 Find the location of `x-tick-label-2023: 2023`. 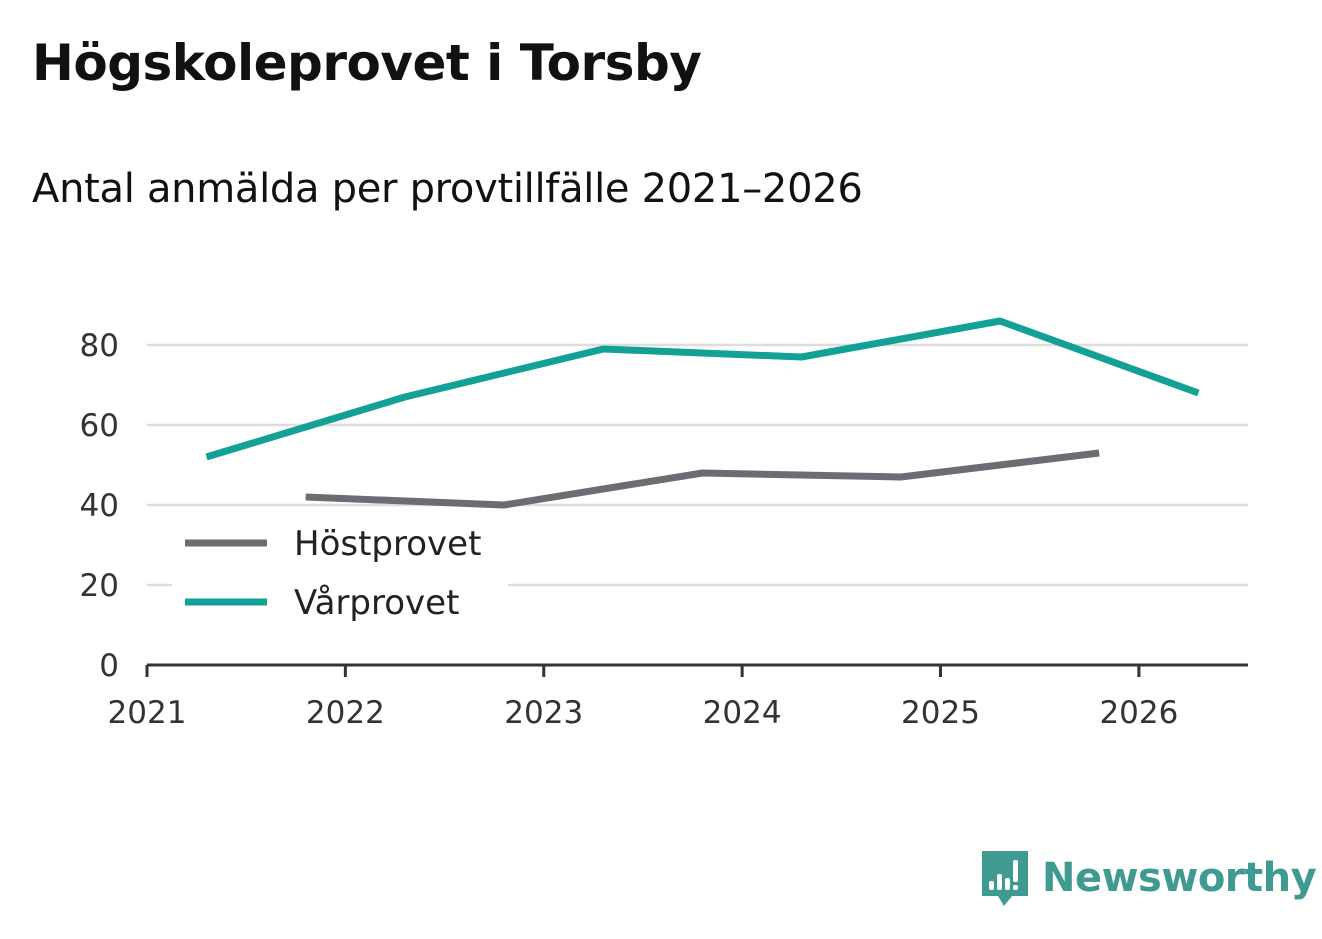

x-tick-label-2023: 2023 is located at coordinates (543, 713).